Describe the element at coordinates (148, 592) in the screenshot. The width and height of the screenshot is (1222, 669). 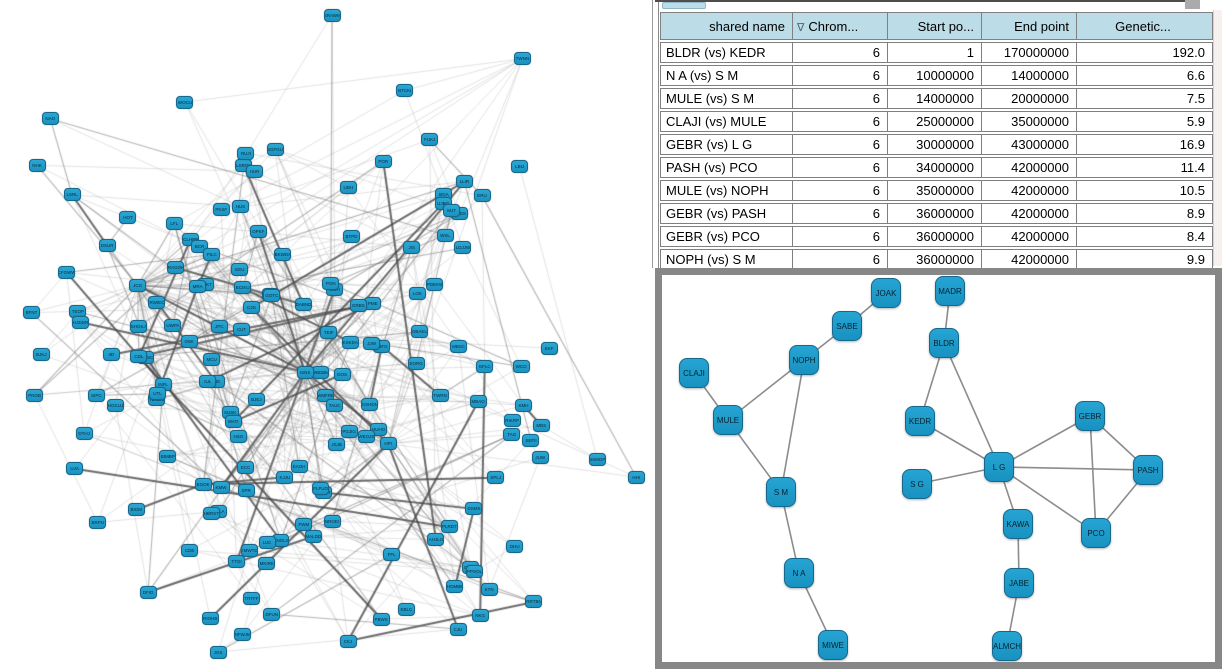
I see `network-node: DFIO` at that location.